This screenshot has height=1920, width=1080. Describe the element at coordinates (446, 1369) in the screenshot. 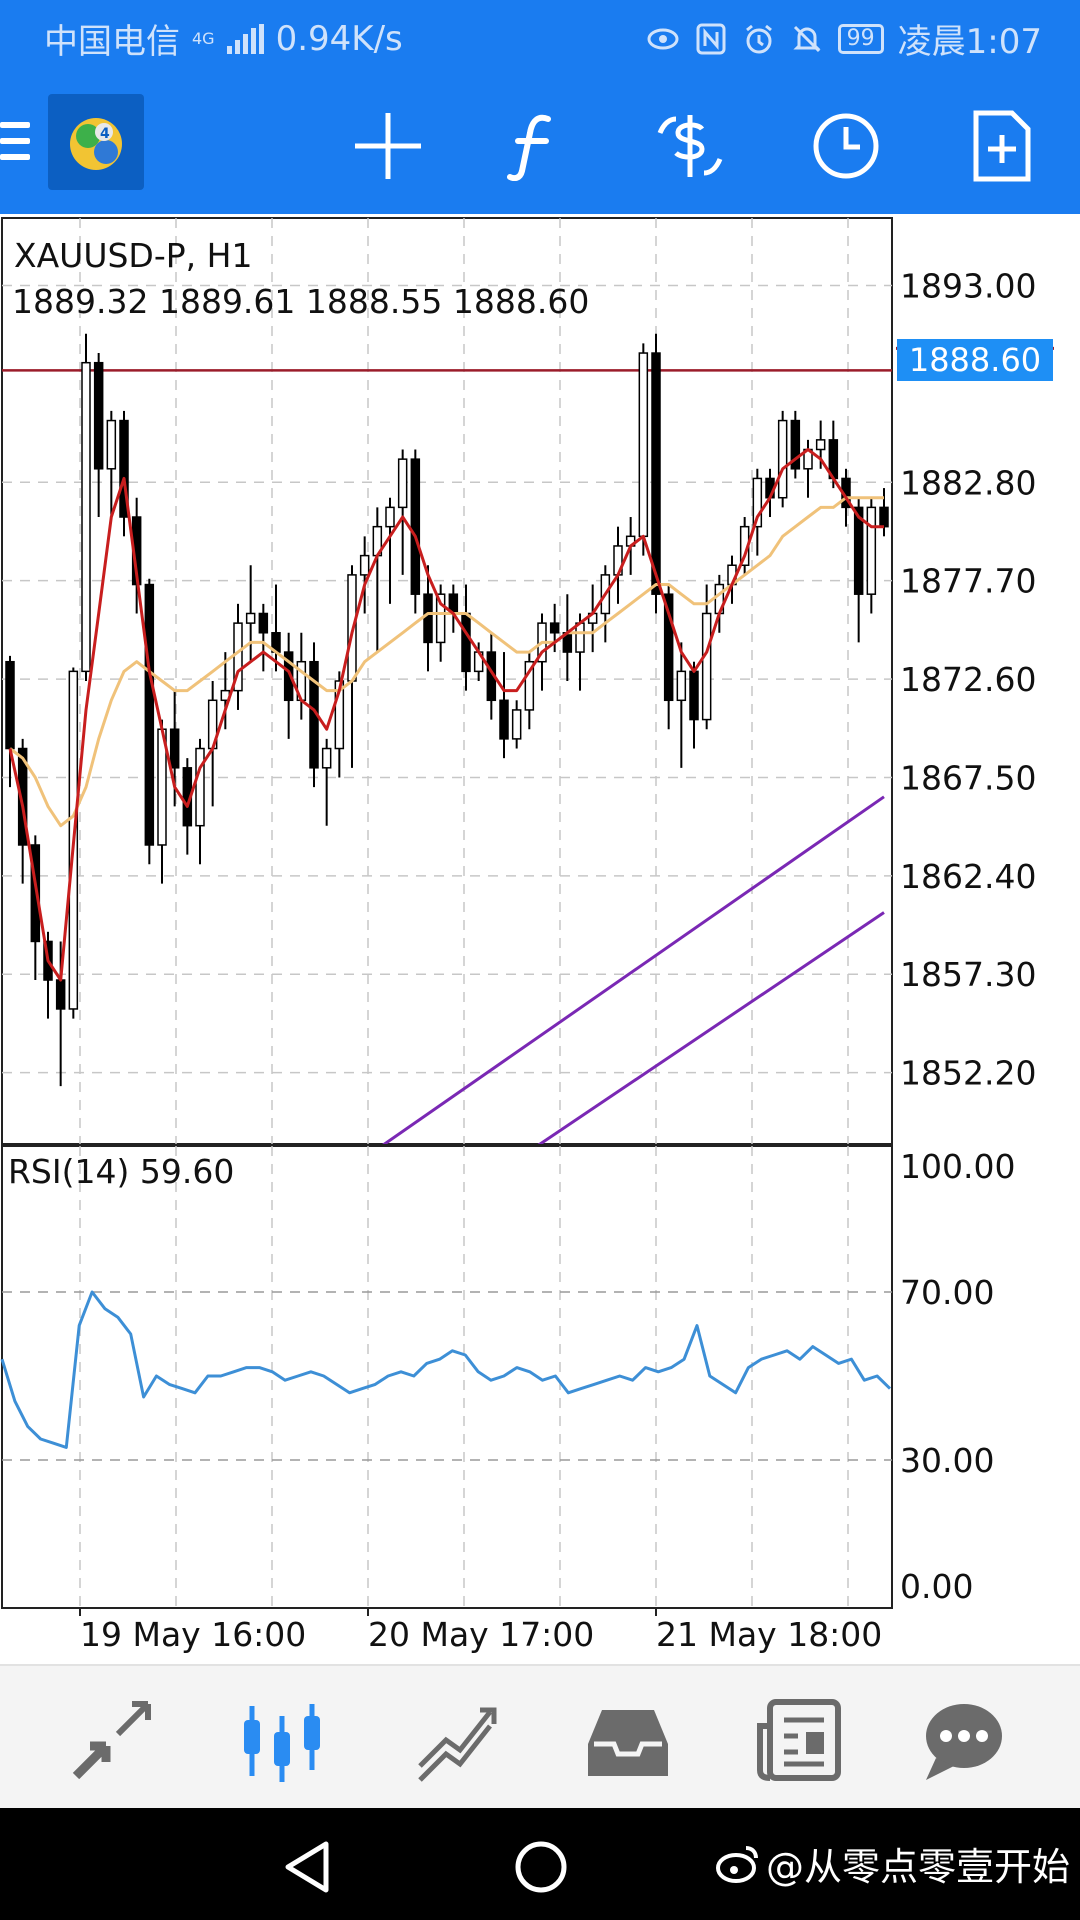

I see `rsi-line` at that location.